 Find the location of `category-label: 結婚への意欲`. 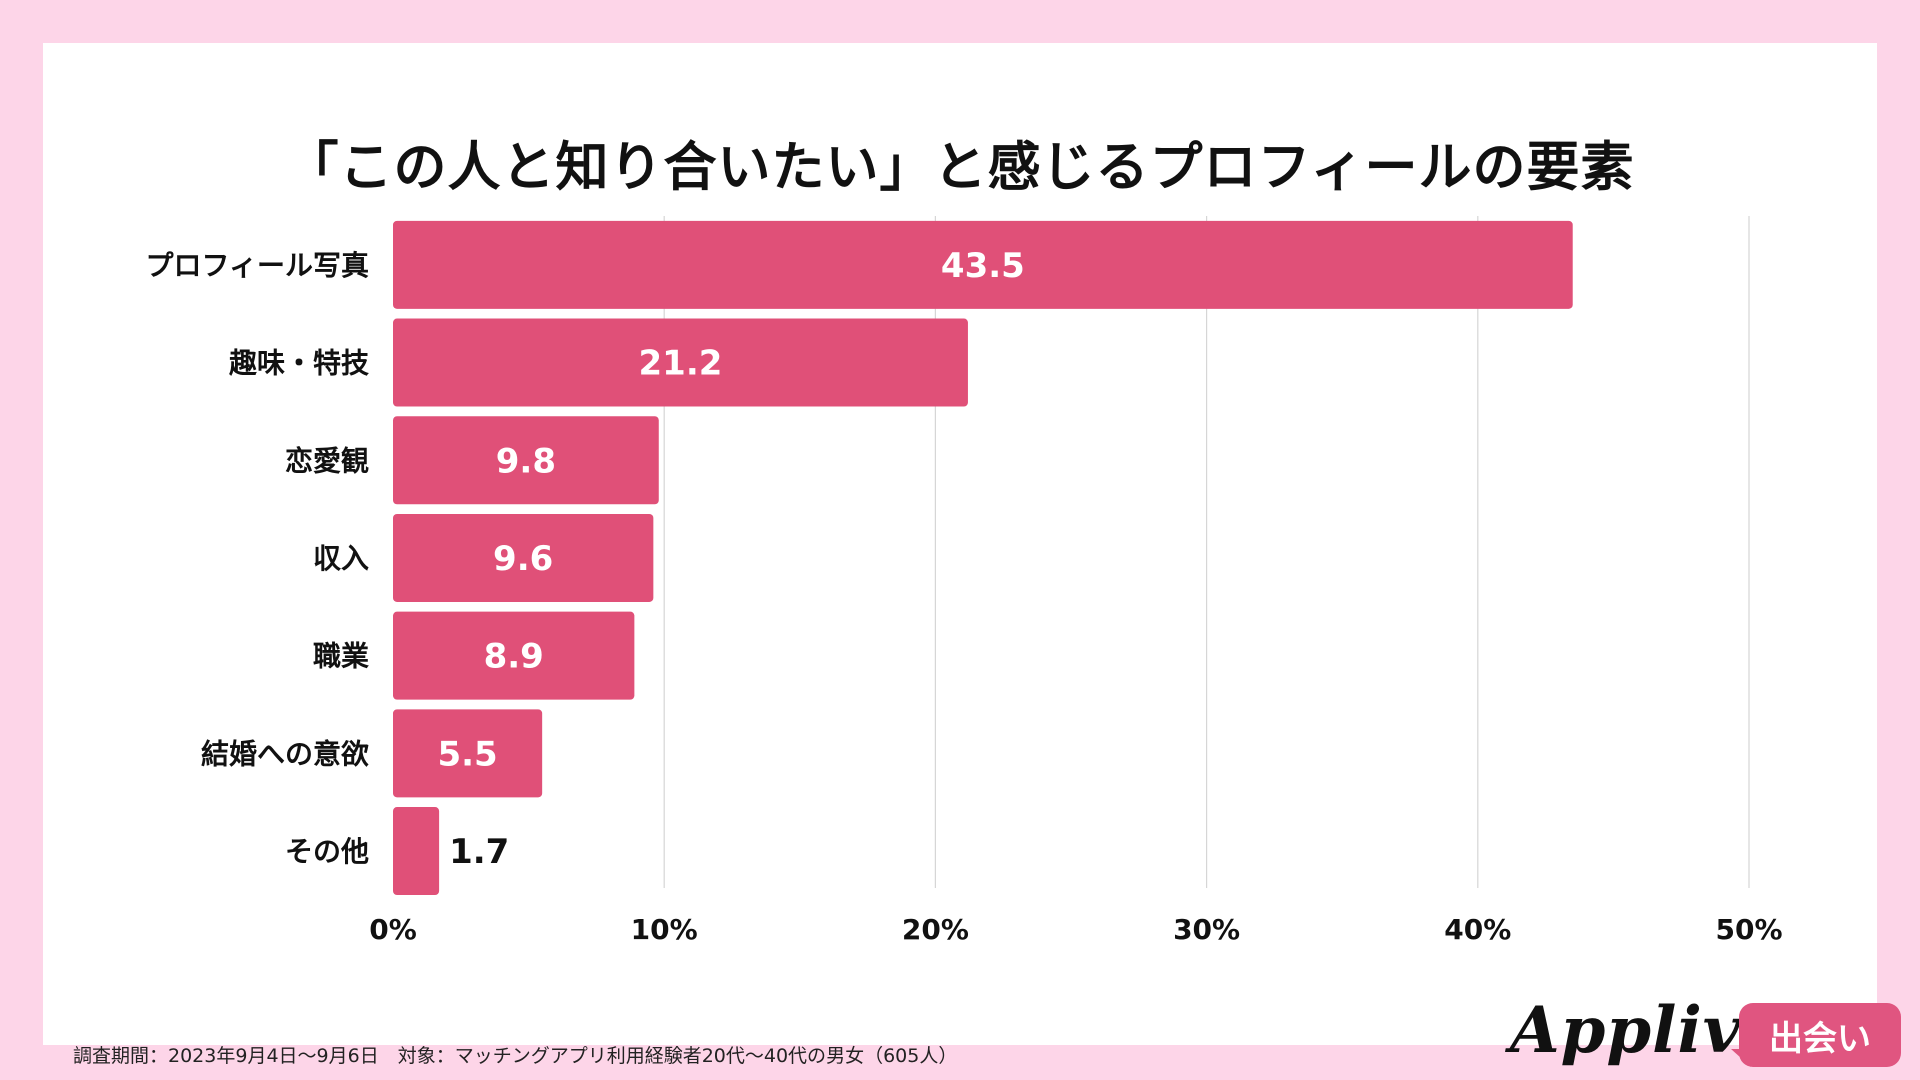

category-label: 結婚への意欲 is located at coordinates (285, 753).